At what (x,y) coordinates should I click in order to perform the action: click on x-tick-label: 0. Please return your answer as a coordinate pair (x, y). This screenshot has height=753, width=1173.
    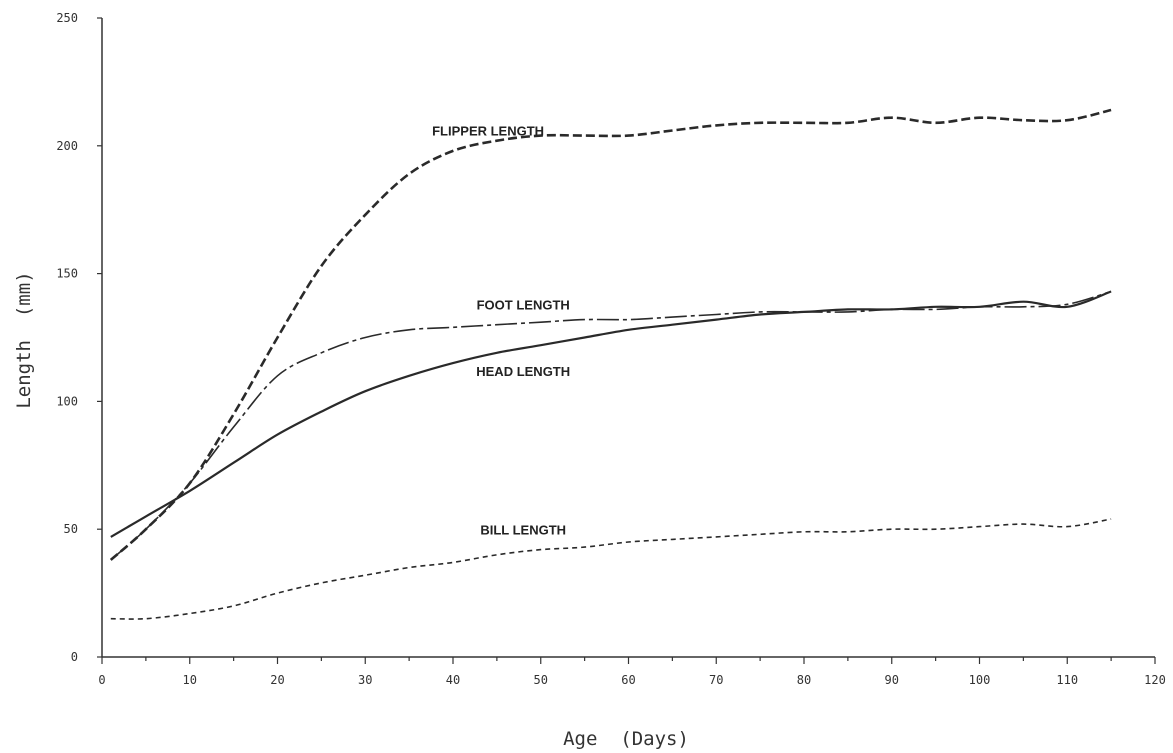
    Looking at the image, I should click on (101, 680).